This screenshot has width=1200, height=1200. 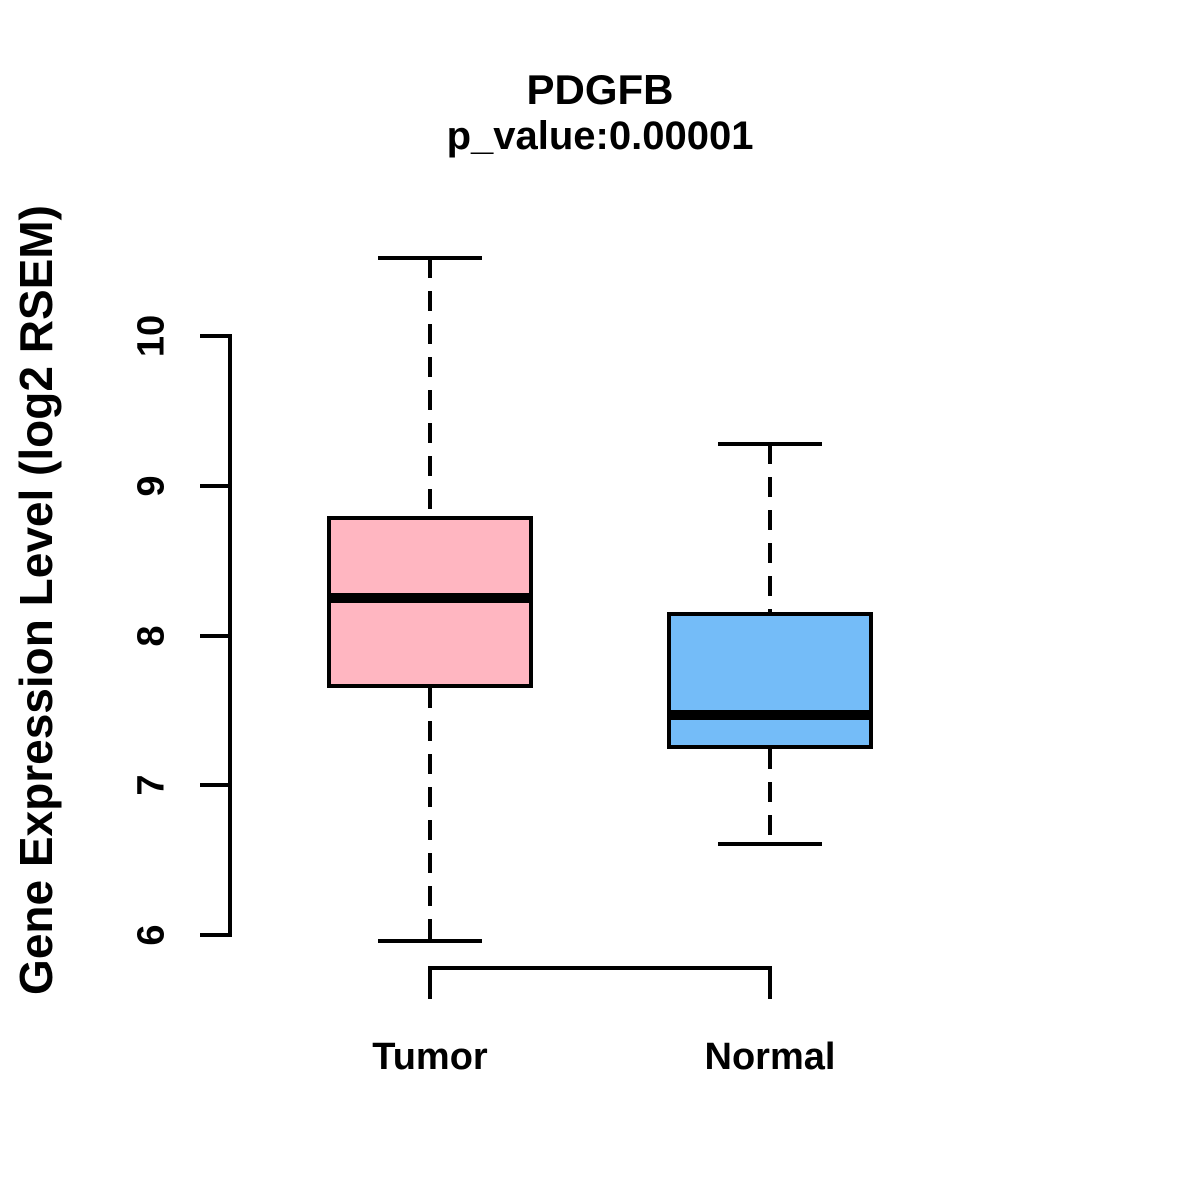 What do you see at coordinates (151, 486) in the screenshot?
I see `y-tick-label: 9` at bounding box center [151, 486].